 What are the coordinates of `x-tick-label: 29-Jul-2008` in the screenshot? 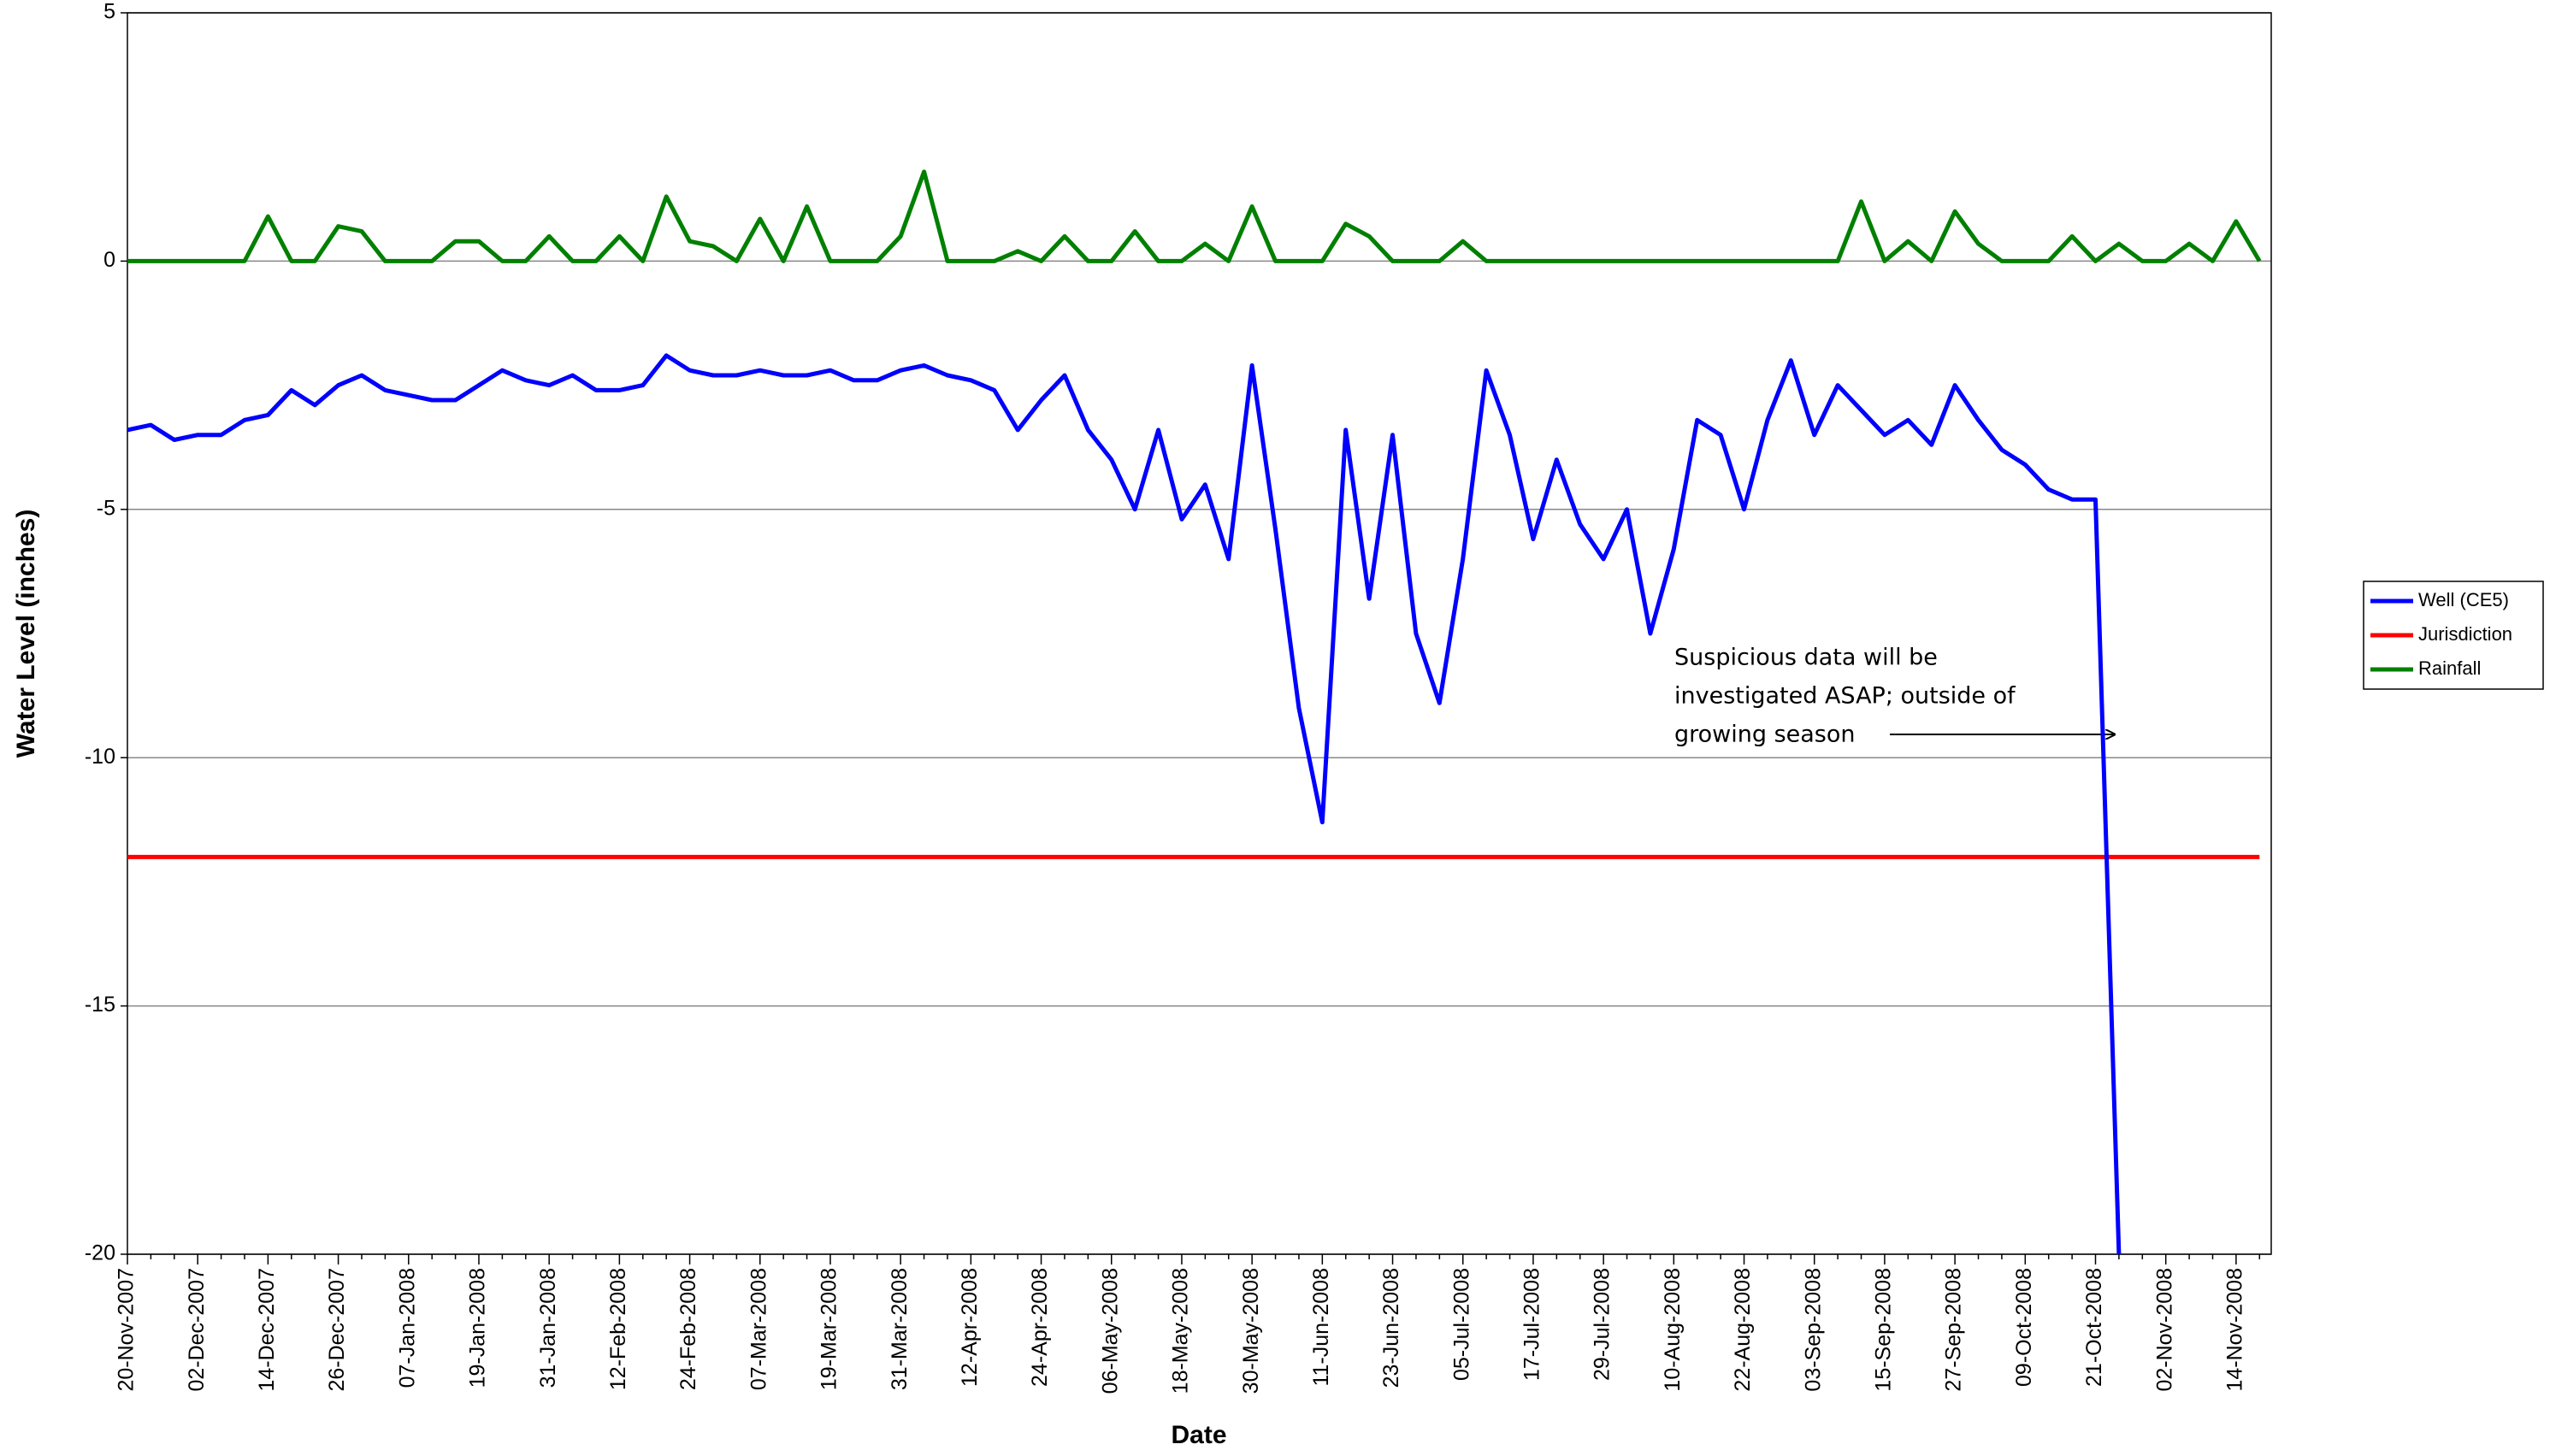 It's located at (1602, 1324).